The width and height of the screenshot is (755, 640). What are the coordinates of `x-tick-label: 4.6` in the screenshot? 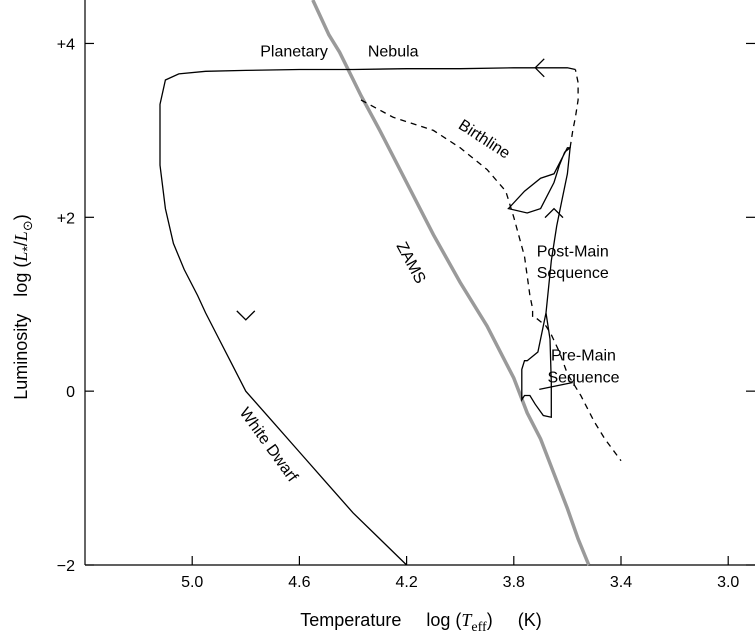 It's located at (299, 582).